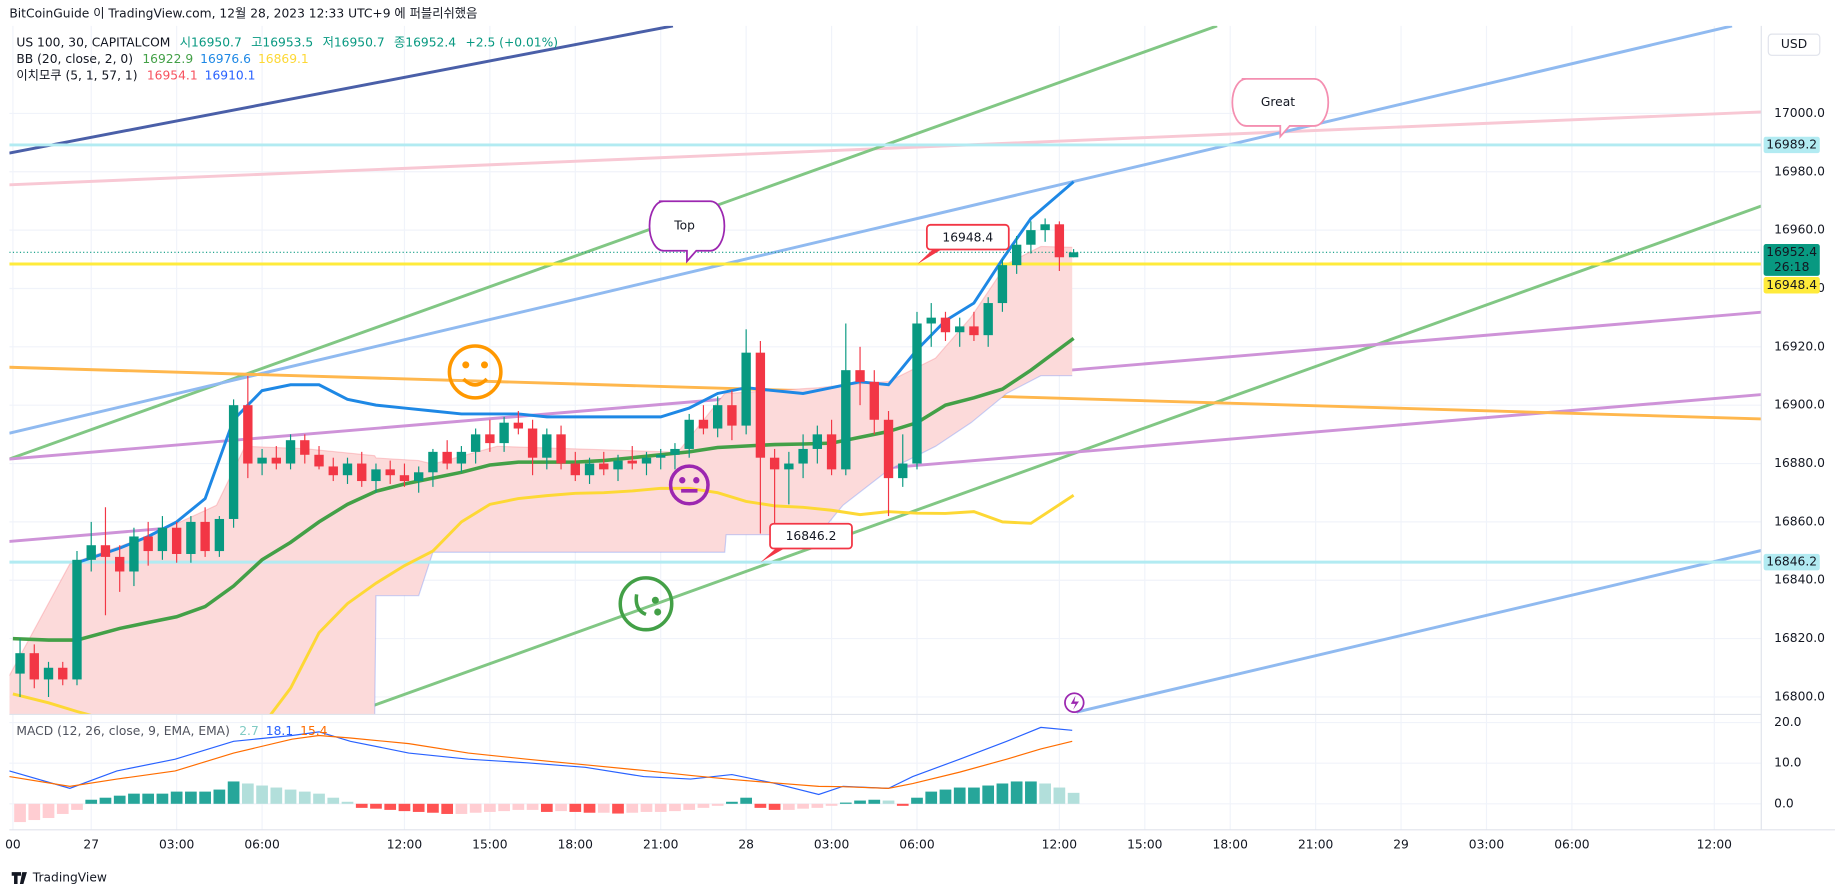 This screenshot has width=1835, height=891. I want to click on x-tick-label: 18:00, so click(576, 845).